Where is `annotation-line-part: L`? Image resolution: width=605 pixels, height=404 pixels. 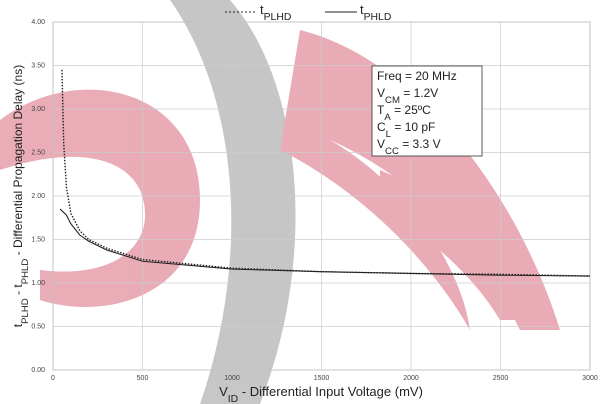 annotation-line-part: L is located at coordinates (389, 134).